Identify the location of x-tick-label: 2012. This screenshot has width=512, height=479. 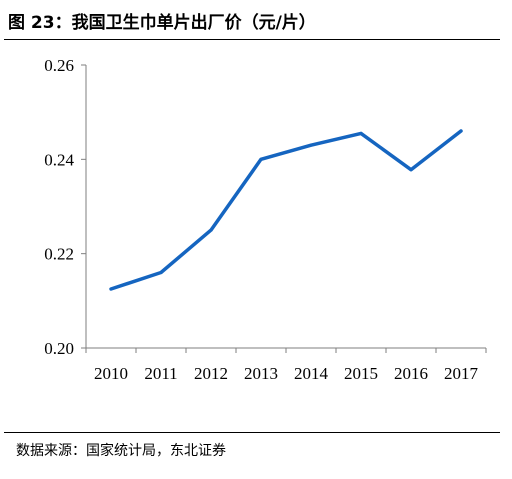
(211, 373).